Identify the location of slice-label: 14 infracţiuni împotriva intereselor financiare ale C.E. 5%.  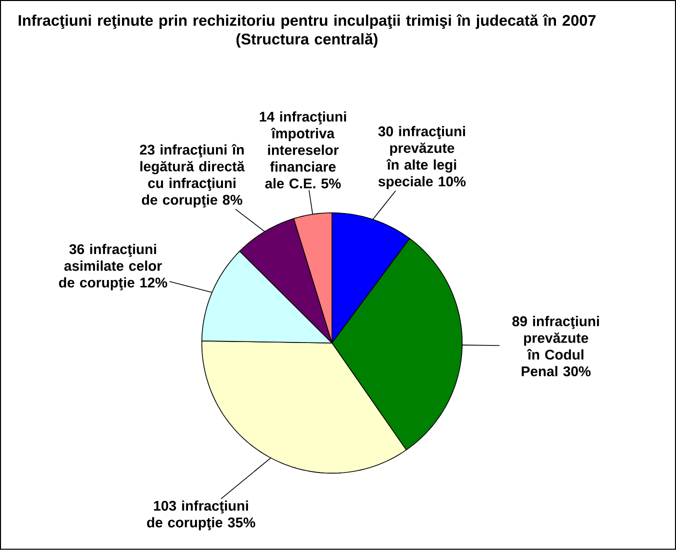
(303, 150).